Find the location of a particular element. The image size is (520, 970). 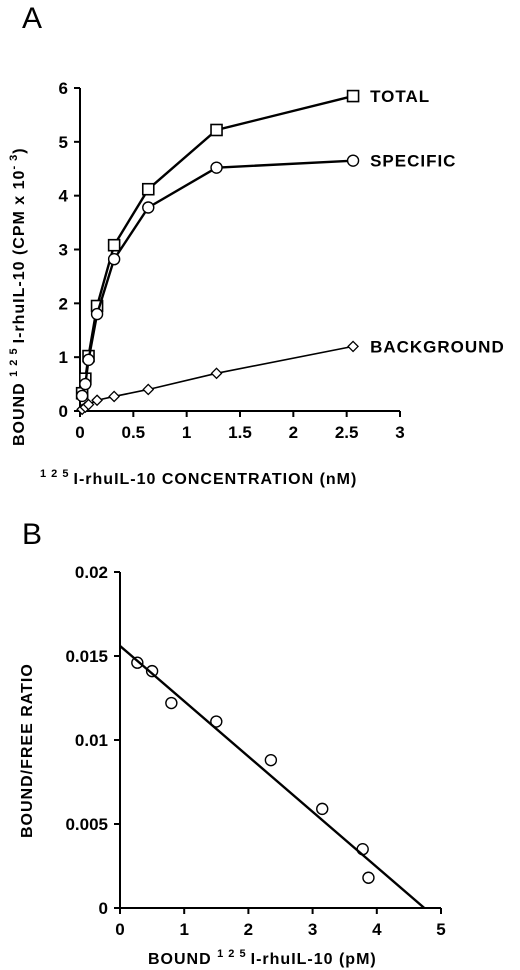

panel-a-x-tick-label: 0.5 is located at coordinates (134, 432).